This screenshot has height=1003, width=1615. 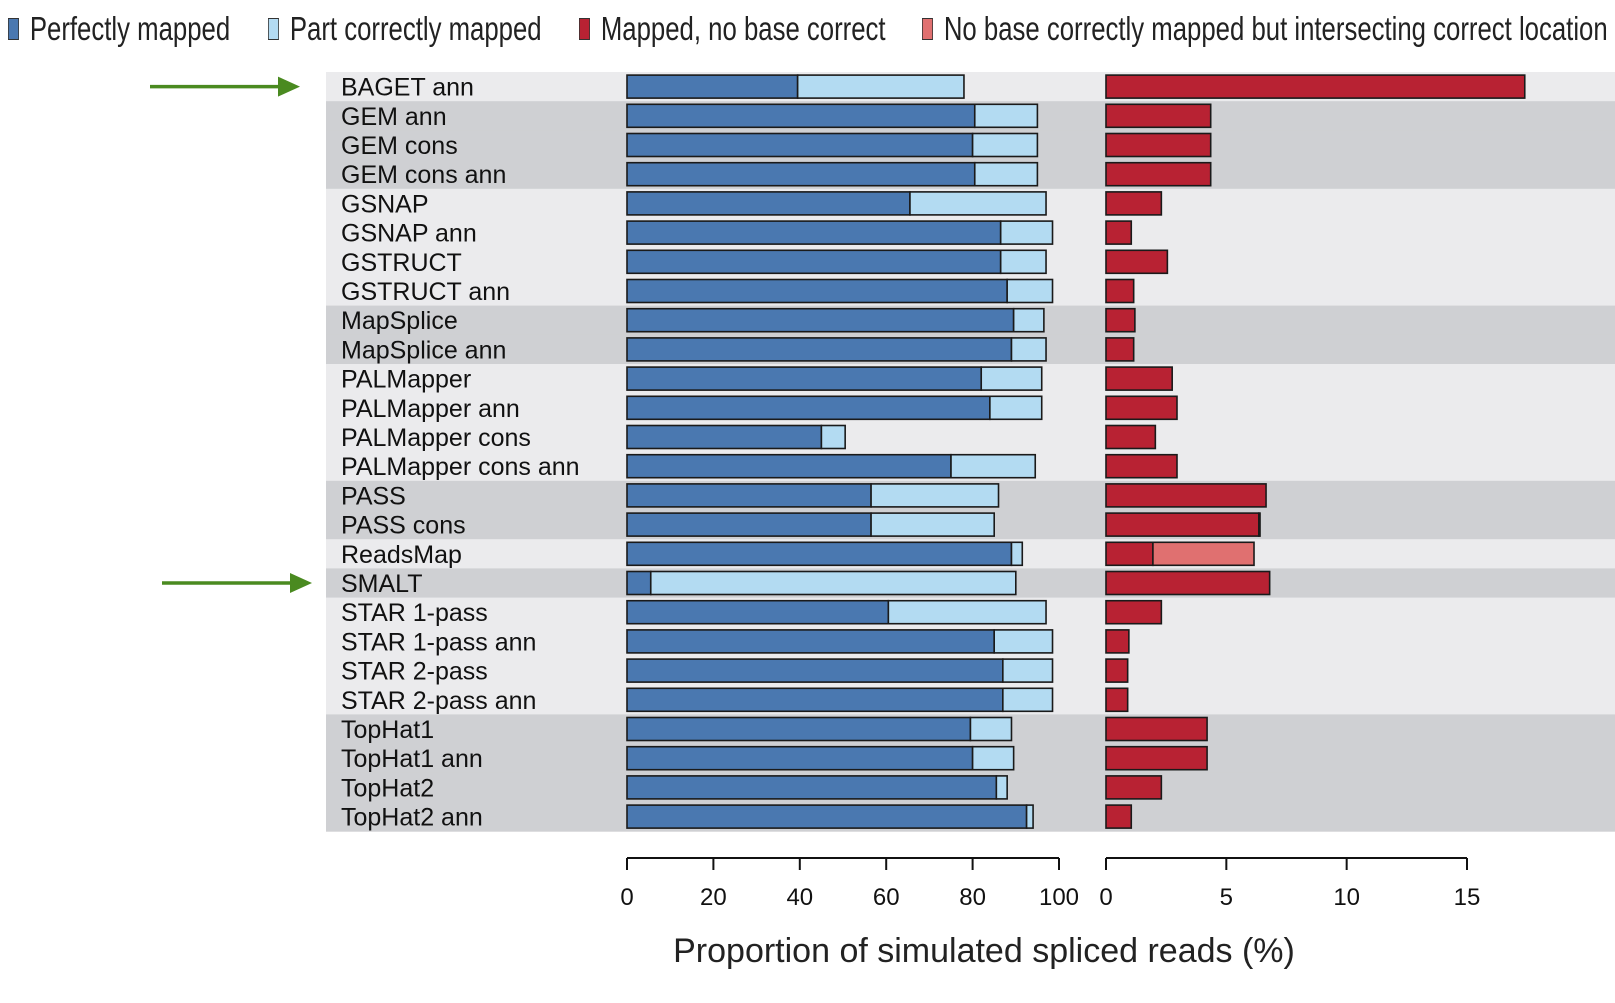 I want to click on row-label: PALMapper cons ann, so click(x=460, y=467).